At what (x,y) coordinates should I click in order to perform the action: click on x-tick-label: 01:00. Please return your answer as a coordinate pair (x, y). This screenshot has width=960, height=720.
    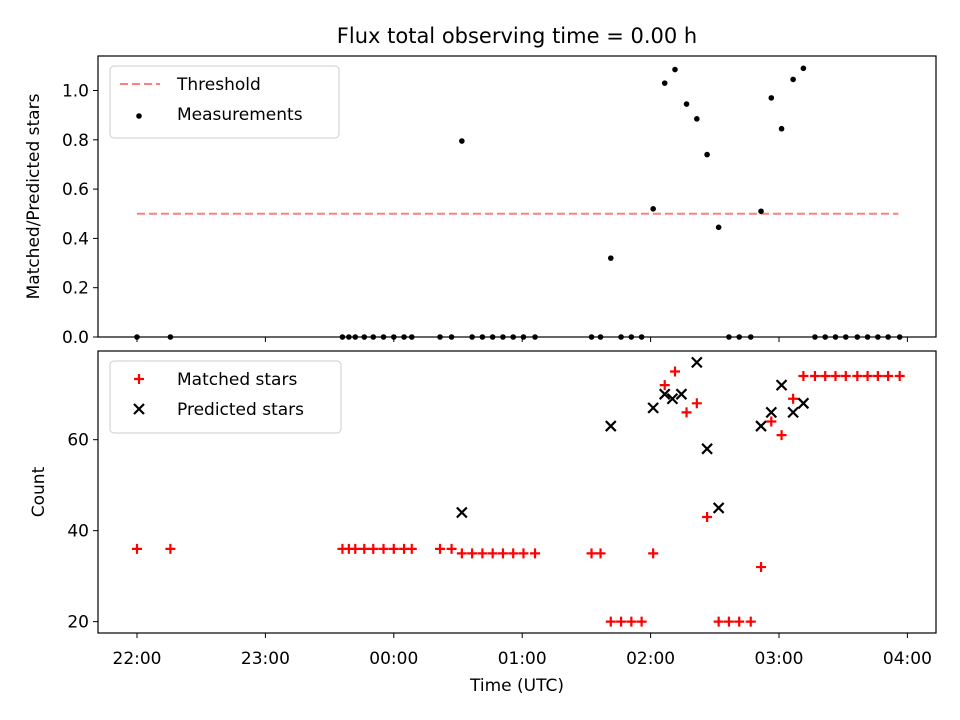
    Looking at the image, I should click on (522, 659).